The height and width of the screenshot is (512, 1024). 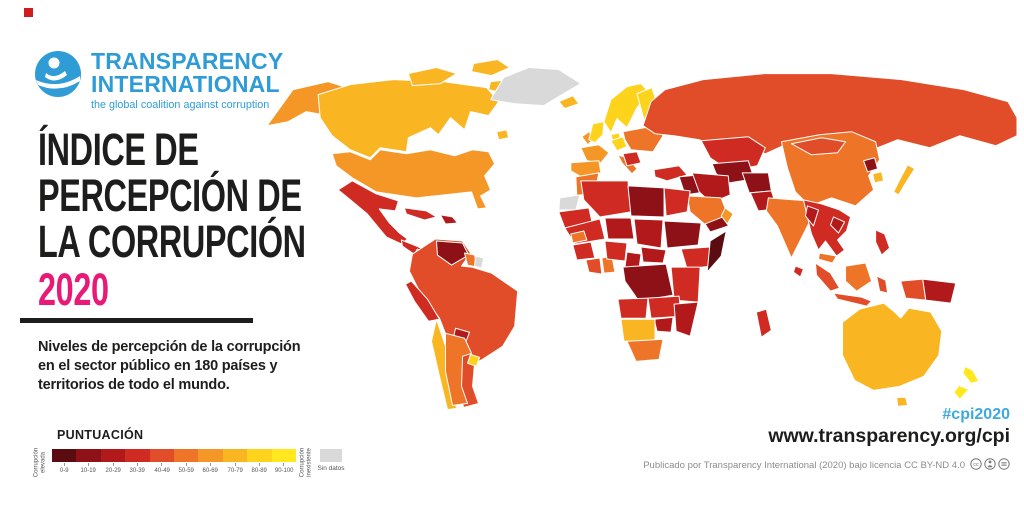 What do you see at coordinates (939, 291) in the screenshot?
I see `region-papua-new-guinea` at bounding box center [939, 291].